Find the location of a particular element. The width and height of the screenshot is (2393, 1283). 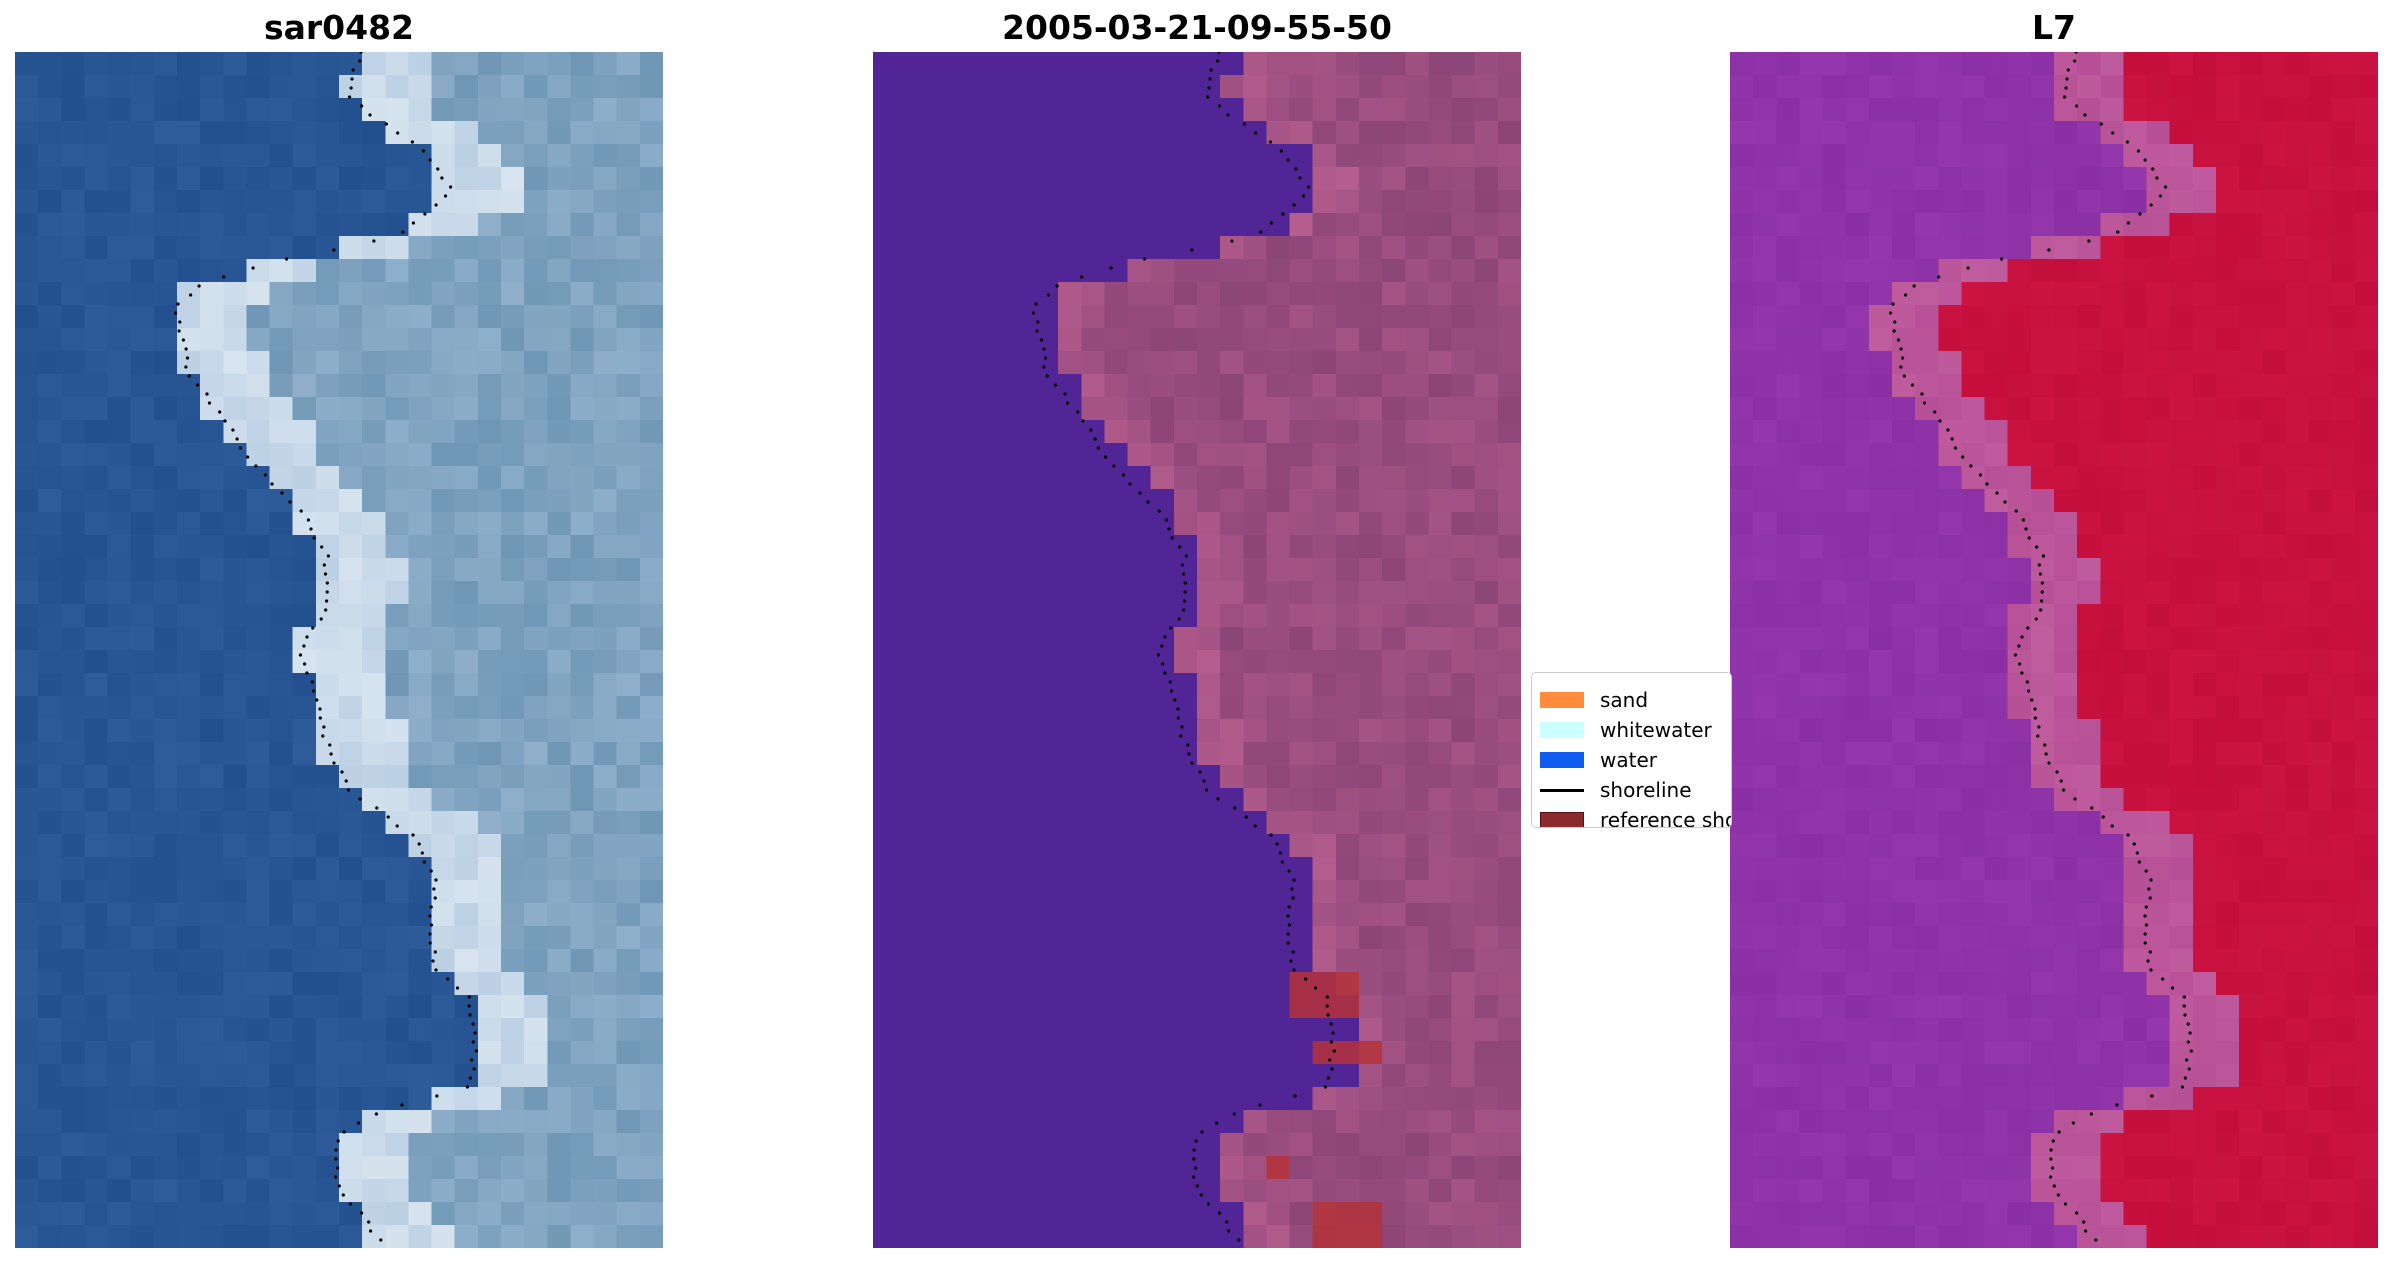

legend-label-shoreline: shoreline is located at coordinates (1646, 790).